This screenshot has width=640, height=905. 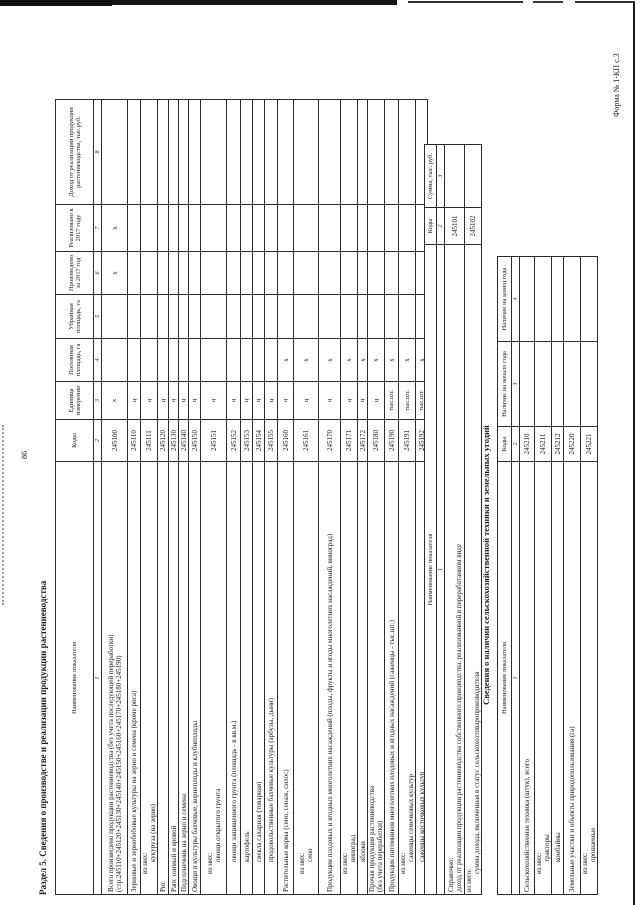 I want to click on table-row: из них: тракторы 245211, so click(x=543, y=575).